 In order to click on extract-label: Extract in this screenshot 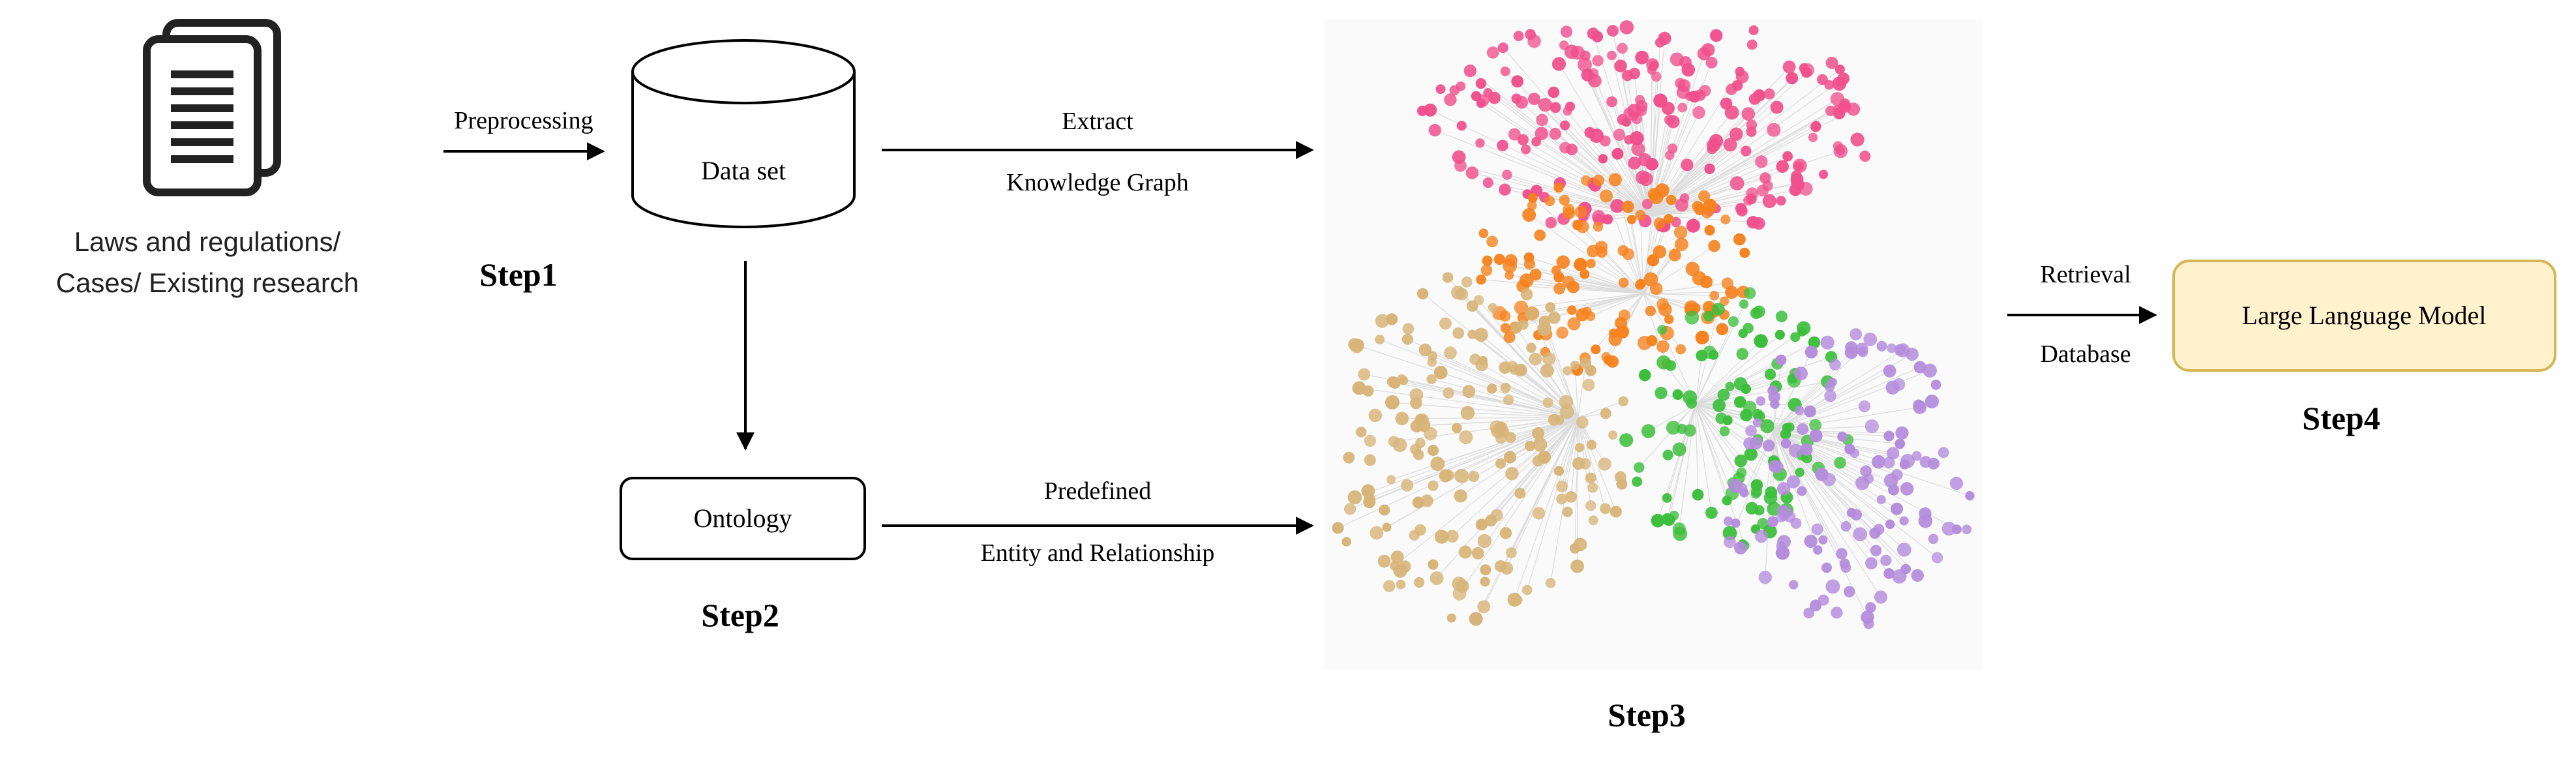, I will do `click(1097, 121)`.